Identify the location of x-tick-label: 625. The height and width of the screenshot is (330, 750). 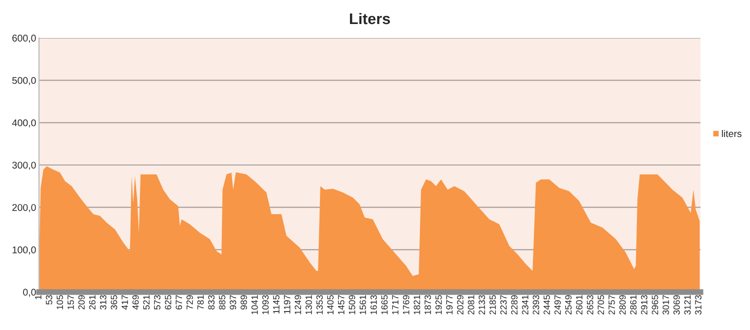
(168, 302).